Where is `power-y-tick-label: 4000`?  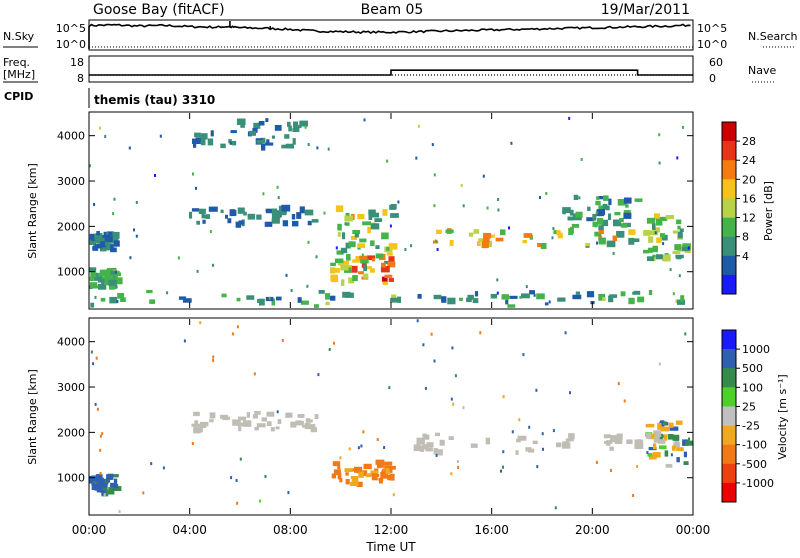 power-y-tick-label: 4000 is located at coordinates (71, 136).